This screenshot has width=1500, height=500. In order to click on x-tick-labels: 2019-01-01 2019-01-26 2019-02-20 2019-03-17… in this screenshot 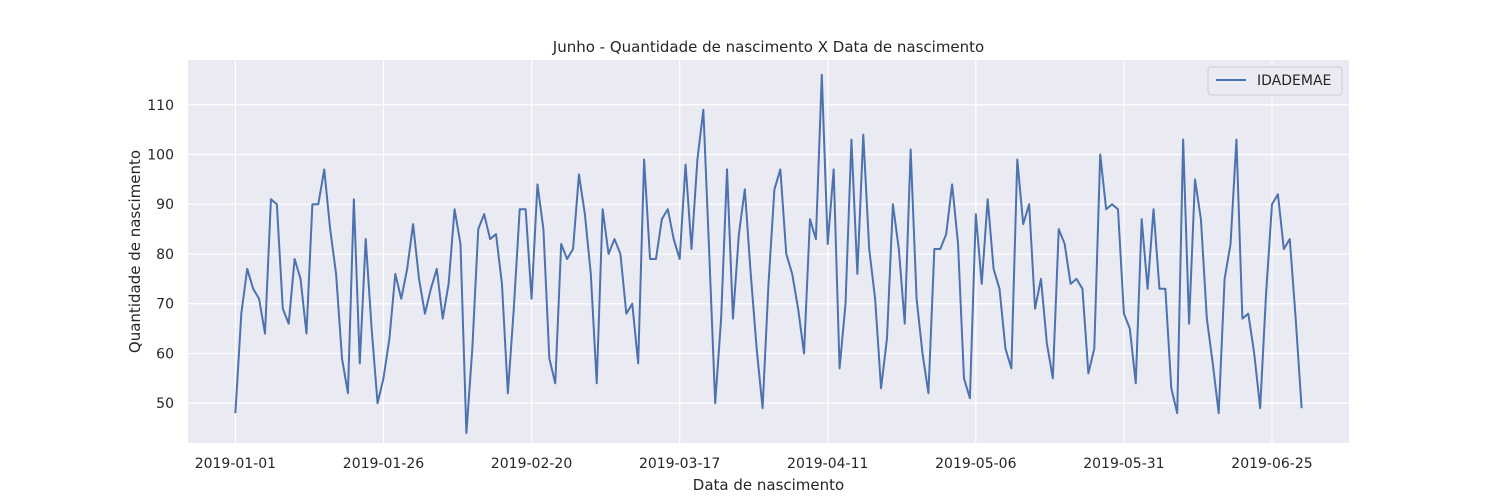, I will do `click(754, 464)`.